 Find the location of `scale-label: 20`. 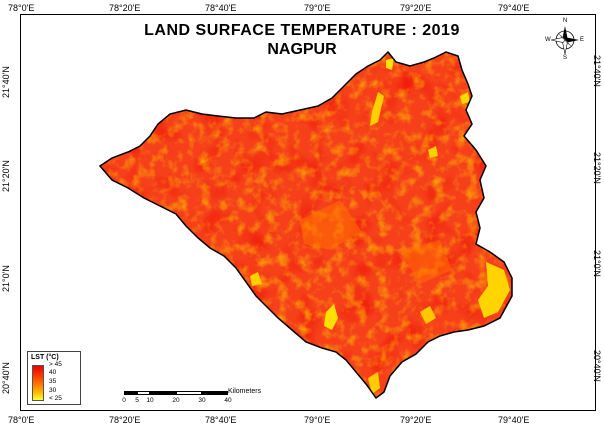

scale-label: 20 is located at coordinates (176, 400).